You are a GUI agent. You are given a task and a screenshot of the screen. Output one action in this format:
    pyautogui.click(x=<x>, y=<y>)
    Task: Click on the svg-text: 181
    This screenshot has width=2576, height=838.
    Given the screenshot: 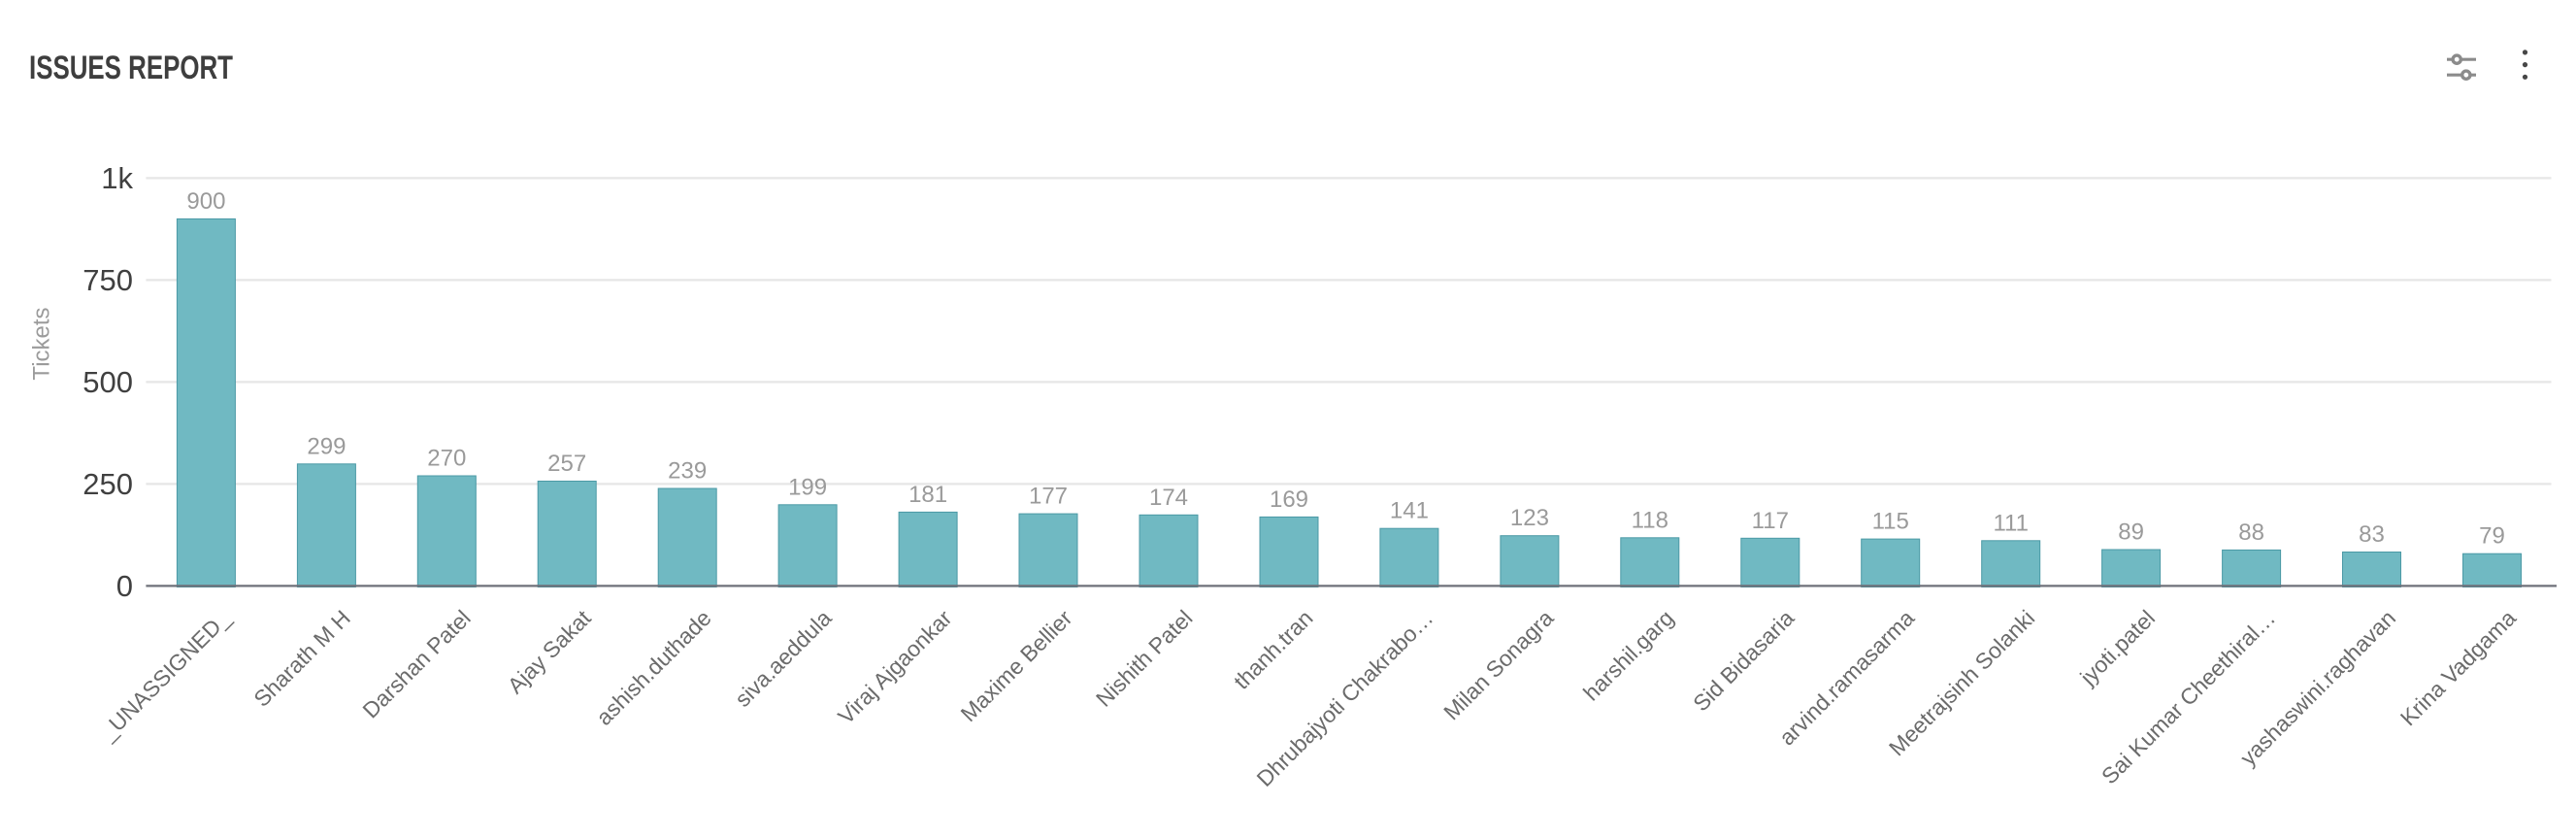 What is the action you would take?
    pyautogui.click(x=927, y=495)
    